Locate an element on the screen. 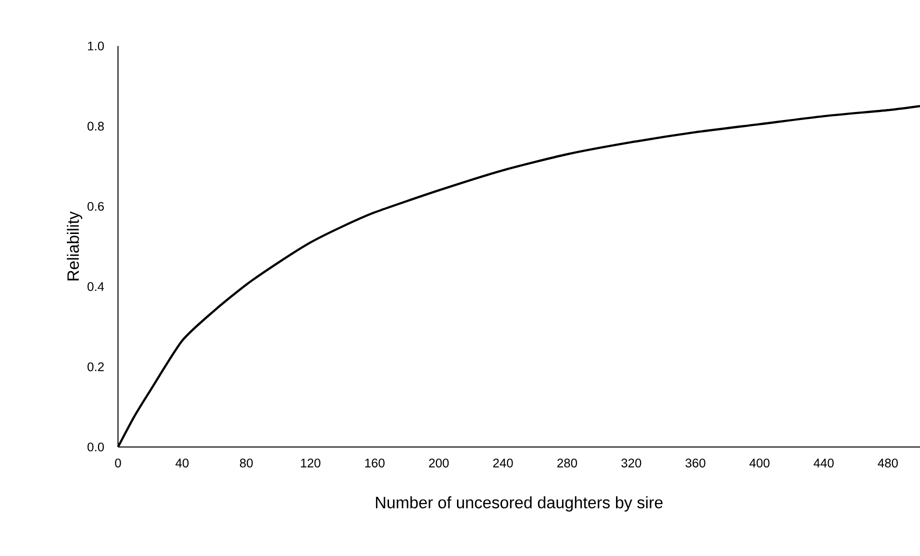 The height and width of the screenshot is (556, 920). x-tick-label: 40 is located at coordinates (182, 463).